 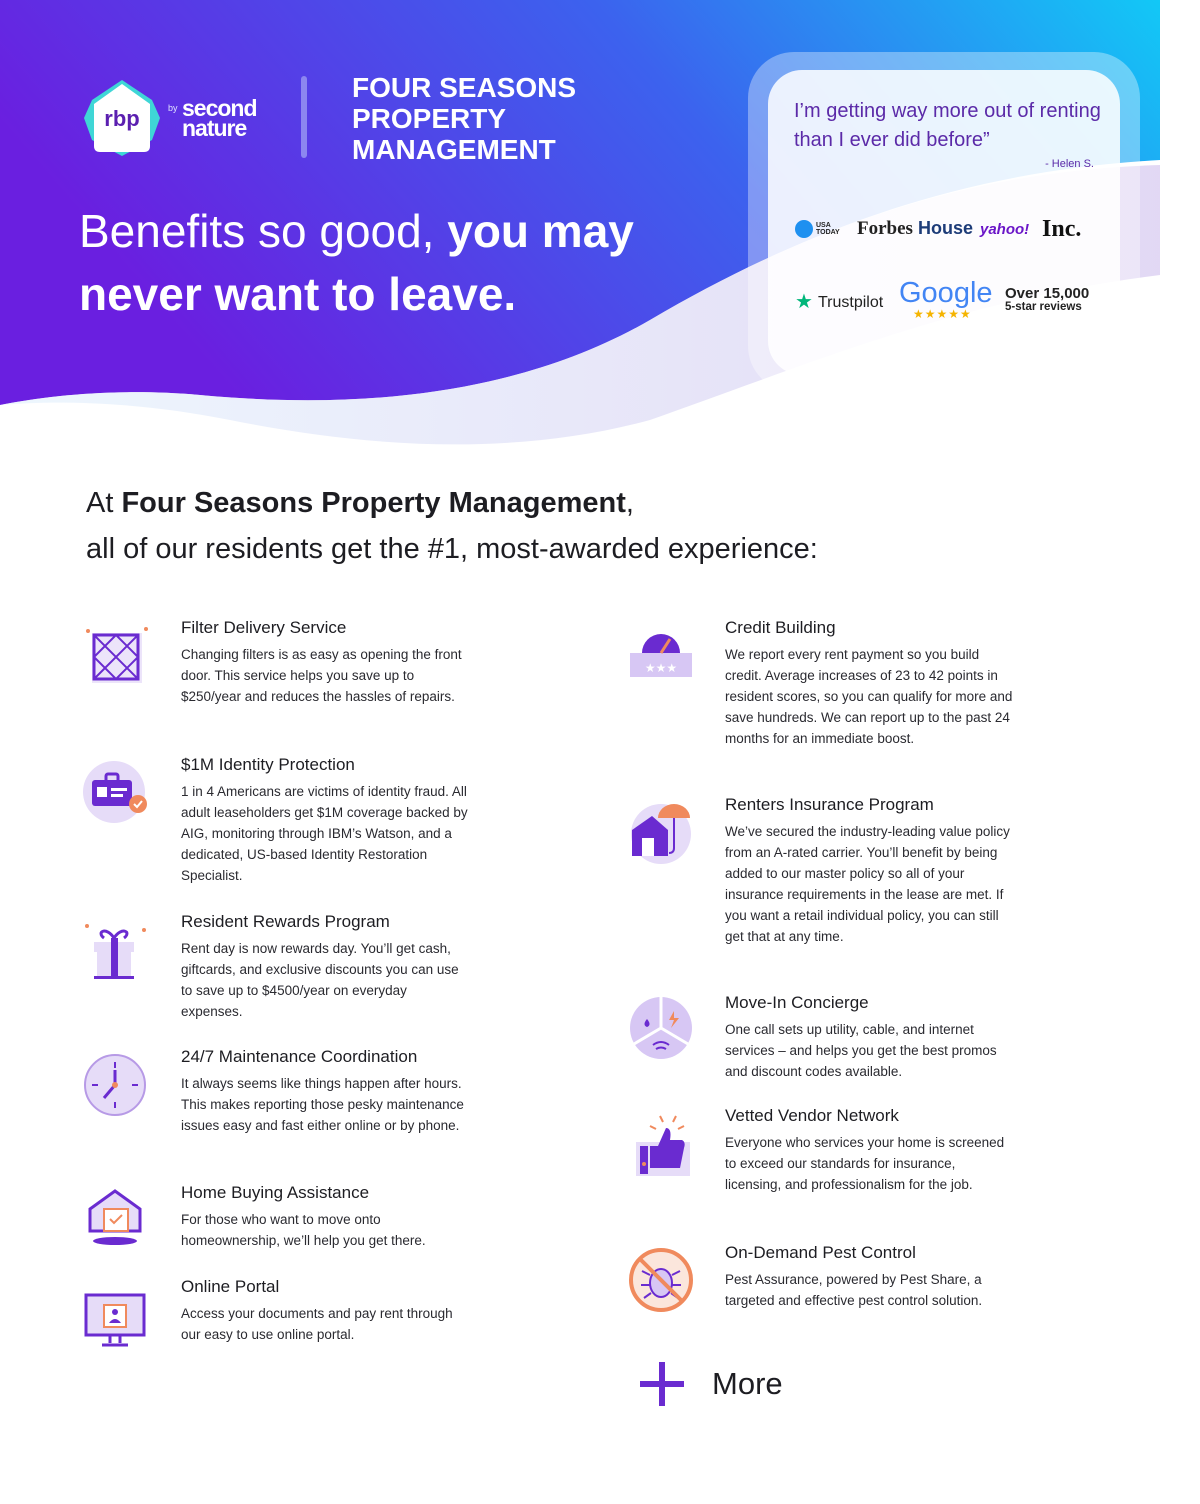 I want to click on air-filter-icon, so click(x=117, y=655).